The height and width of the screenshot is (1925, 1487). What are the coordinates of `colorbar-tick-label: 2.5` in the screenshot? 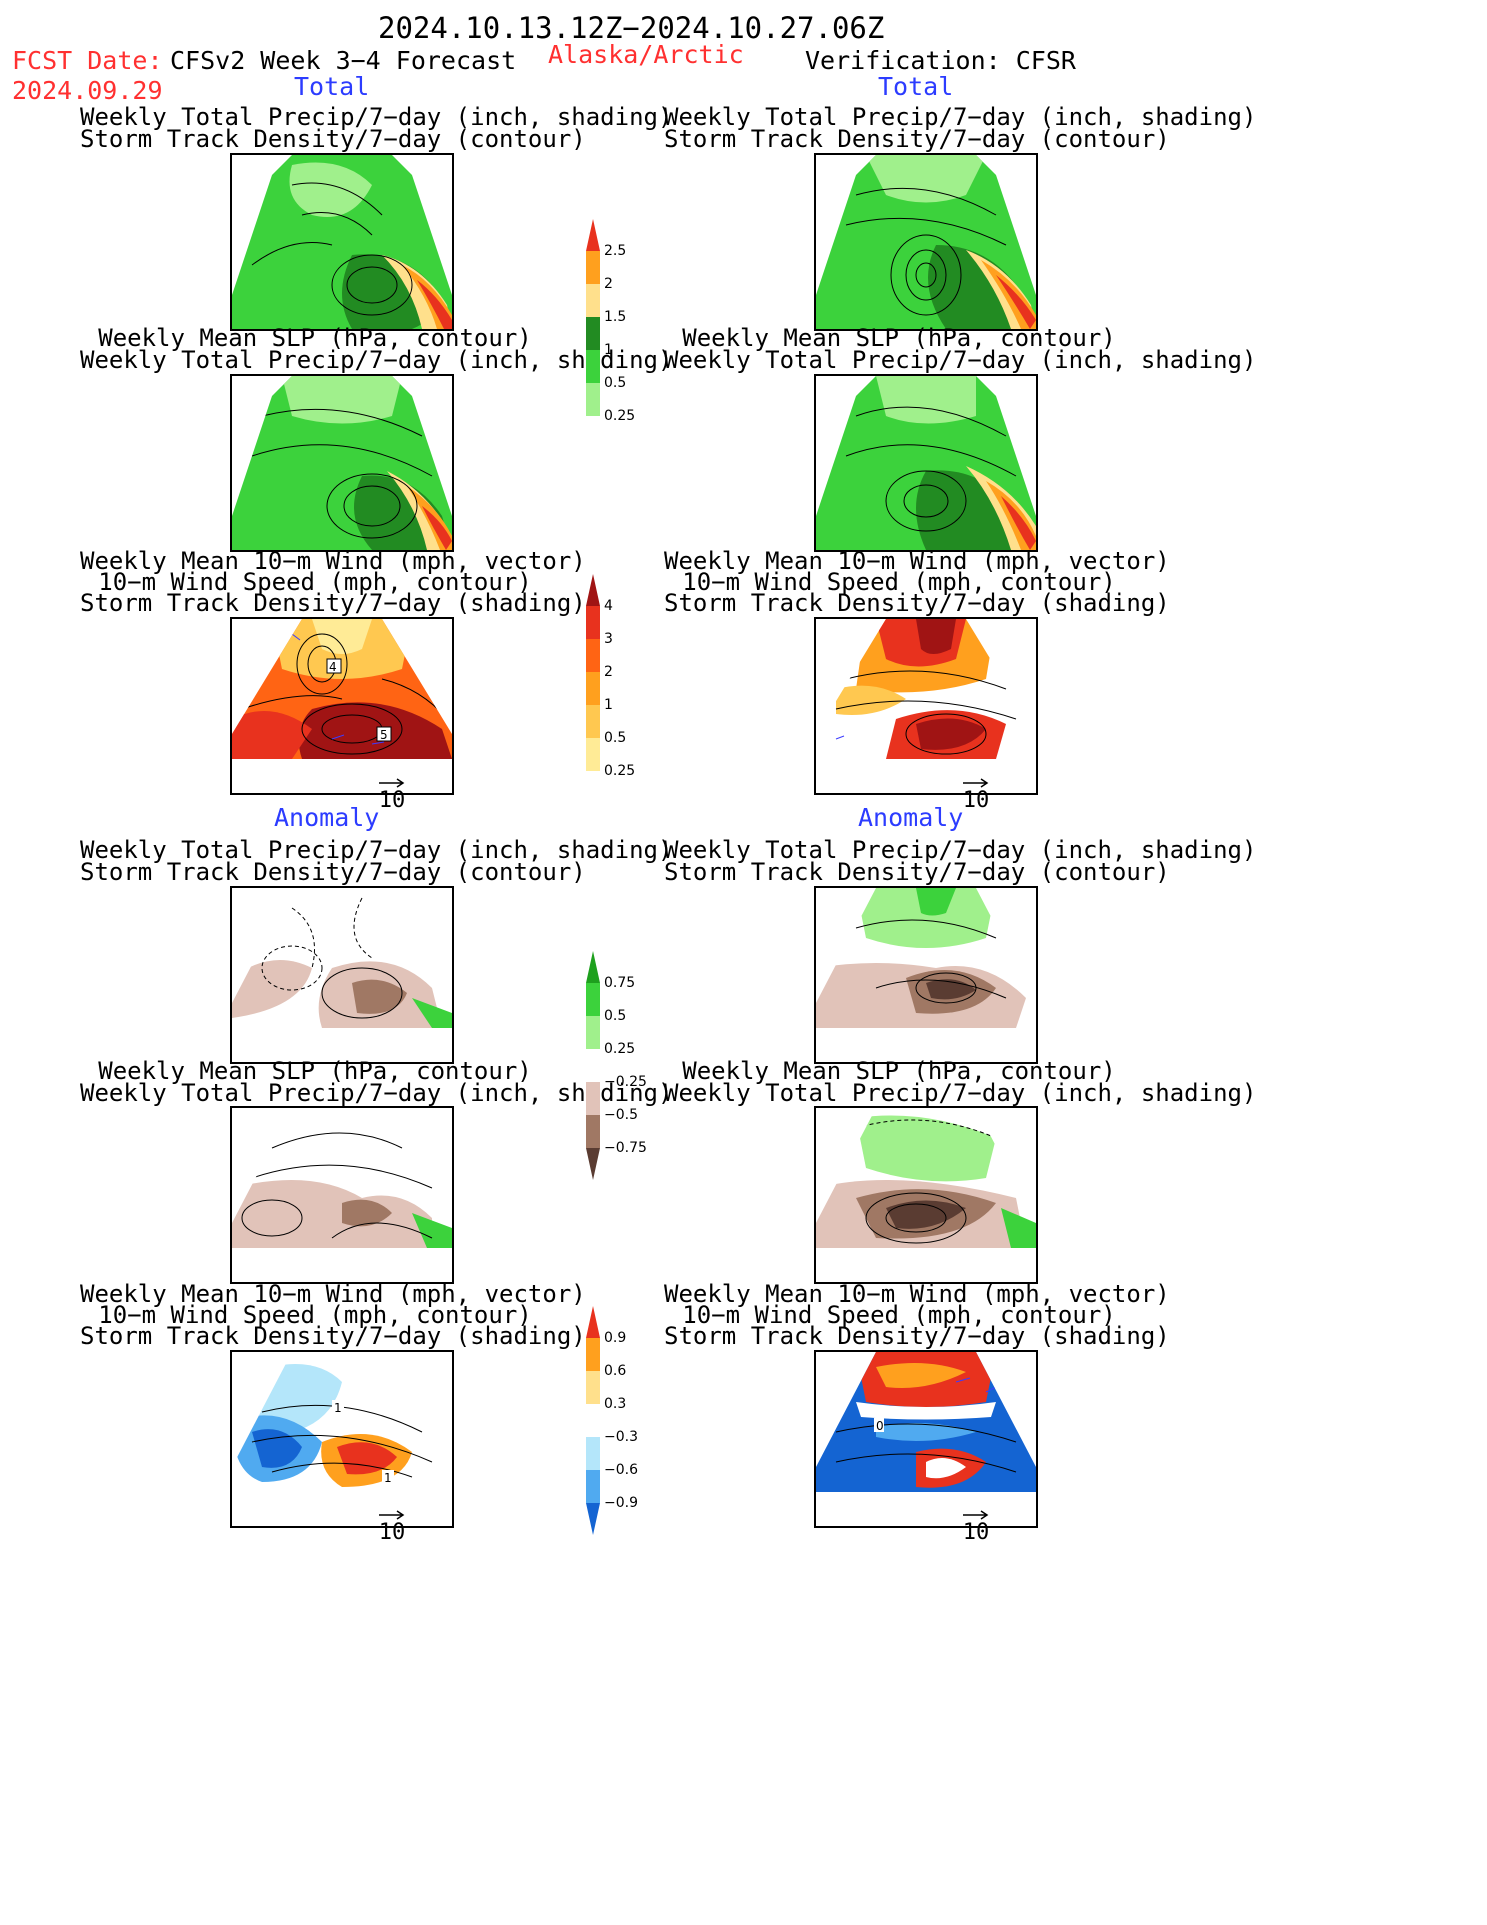 It's located at (615, 251).